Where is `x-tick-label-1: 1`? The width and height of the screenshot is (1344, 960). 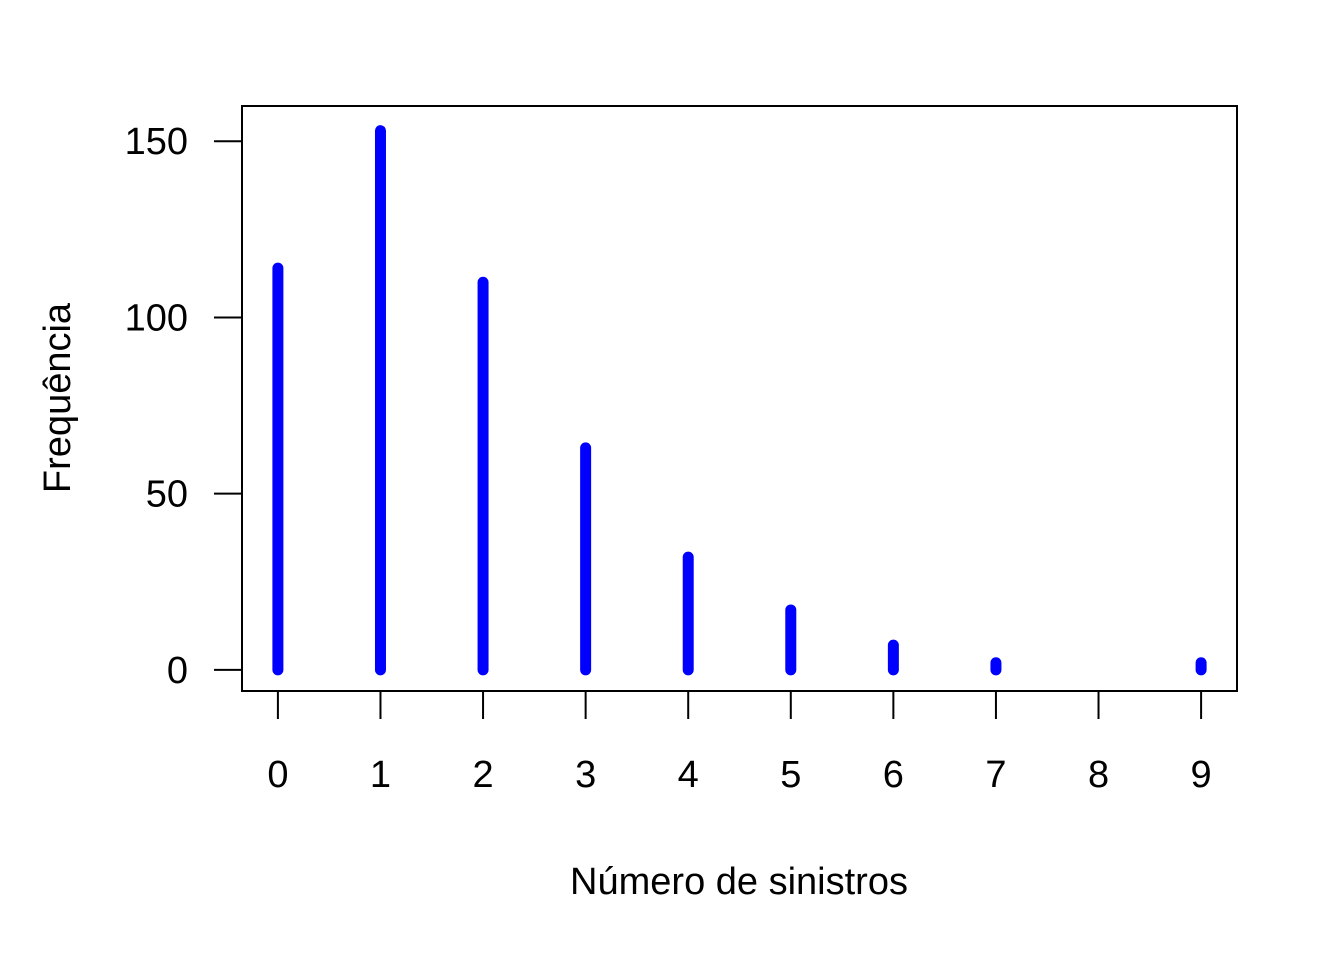
x-tick-label-1: 1 is located at coordinates (380, 775).